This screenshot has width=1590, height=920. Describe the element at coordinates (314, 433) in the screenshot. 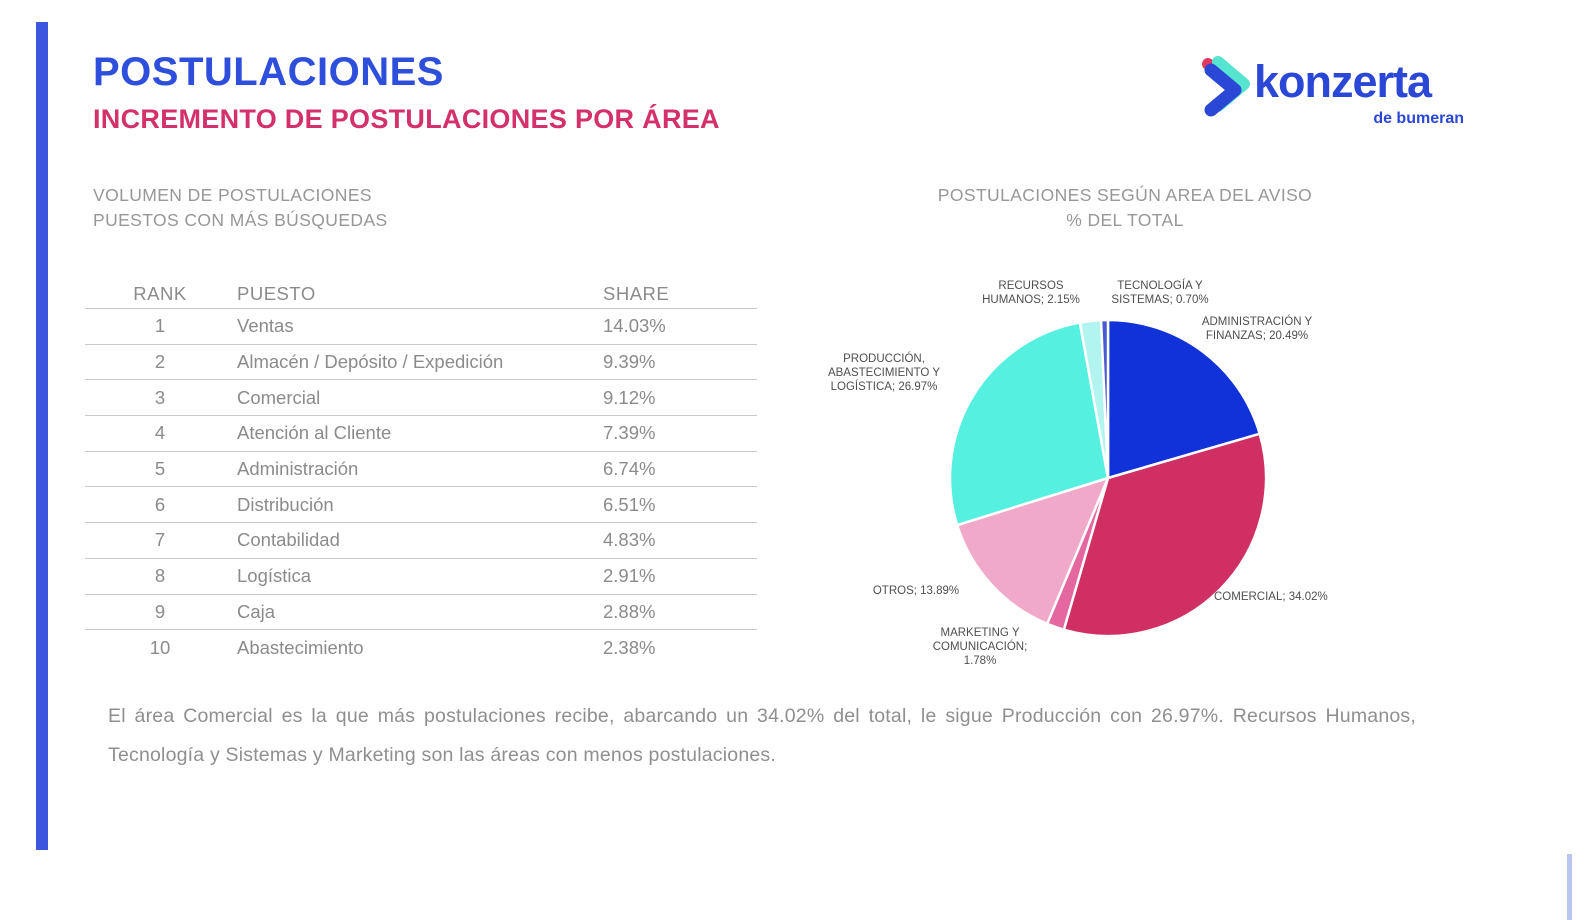

I see `cell-puesto: Atención al Cliente` at that location.